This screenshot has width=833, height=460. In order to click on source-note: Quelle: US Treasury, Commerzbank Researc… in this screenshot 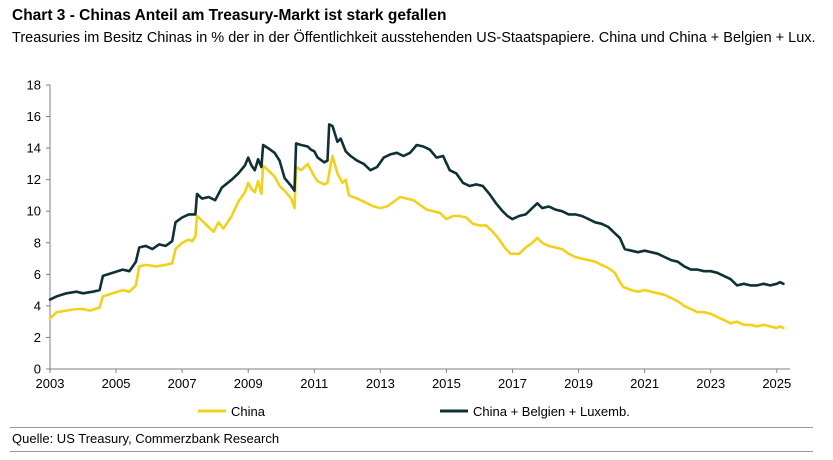, I will do `click(146, 438)`.